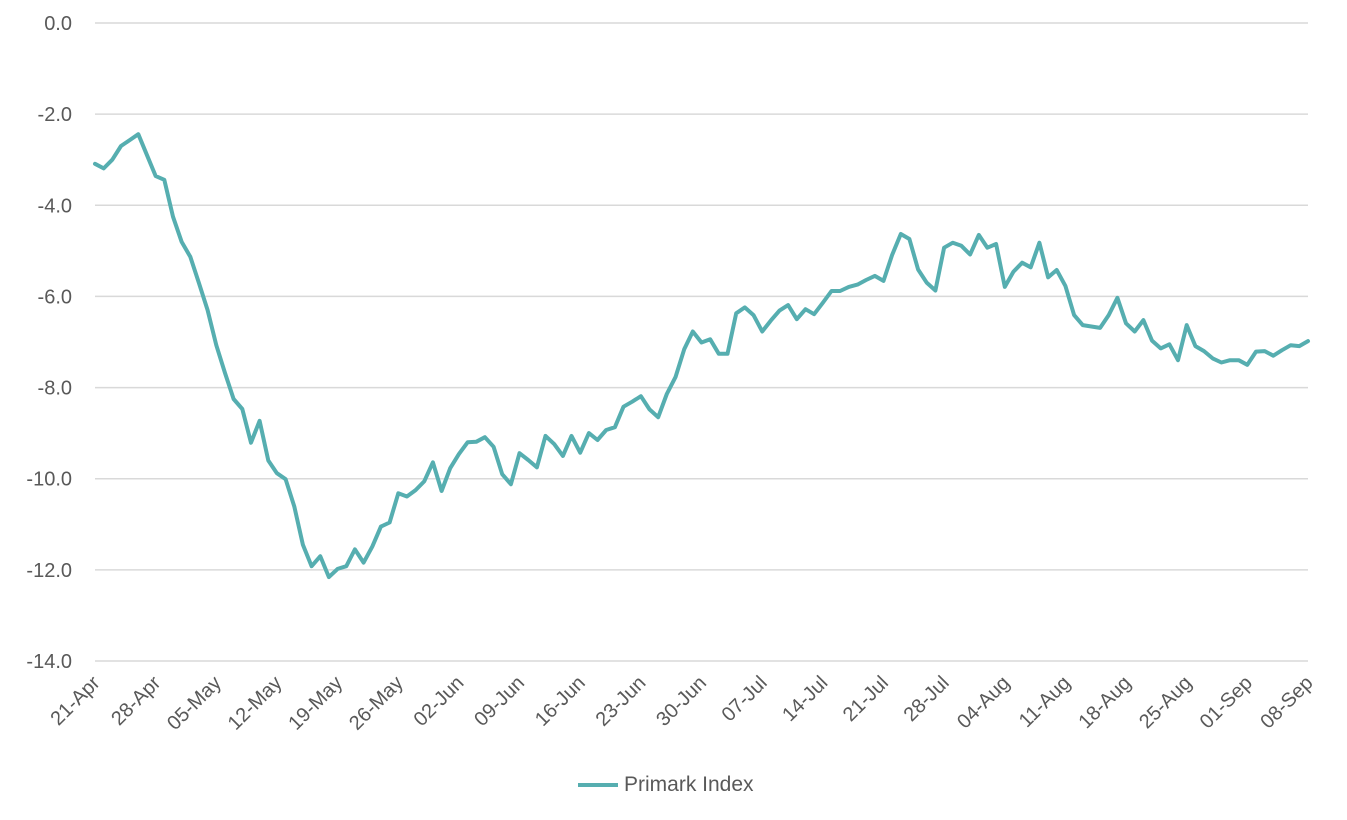  I want to click on y-tick-label: 0.0, so click(58, 24).